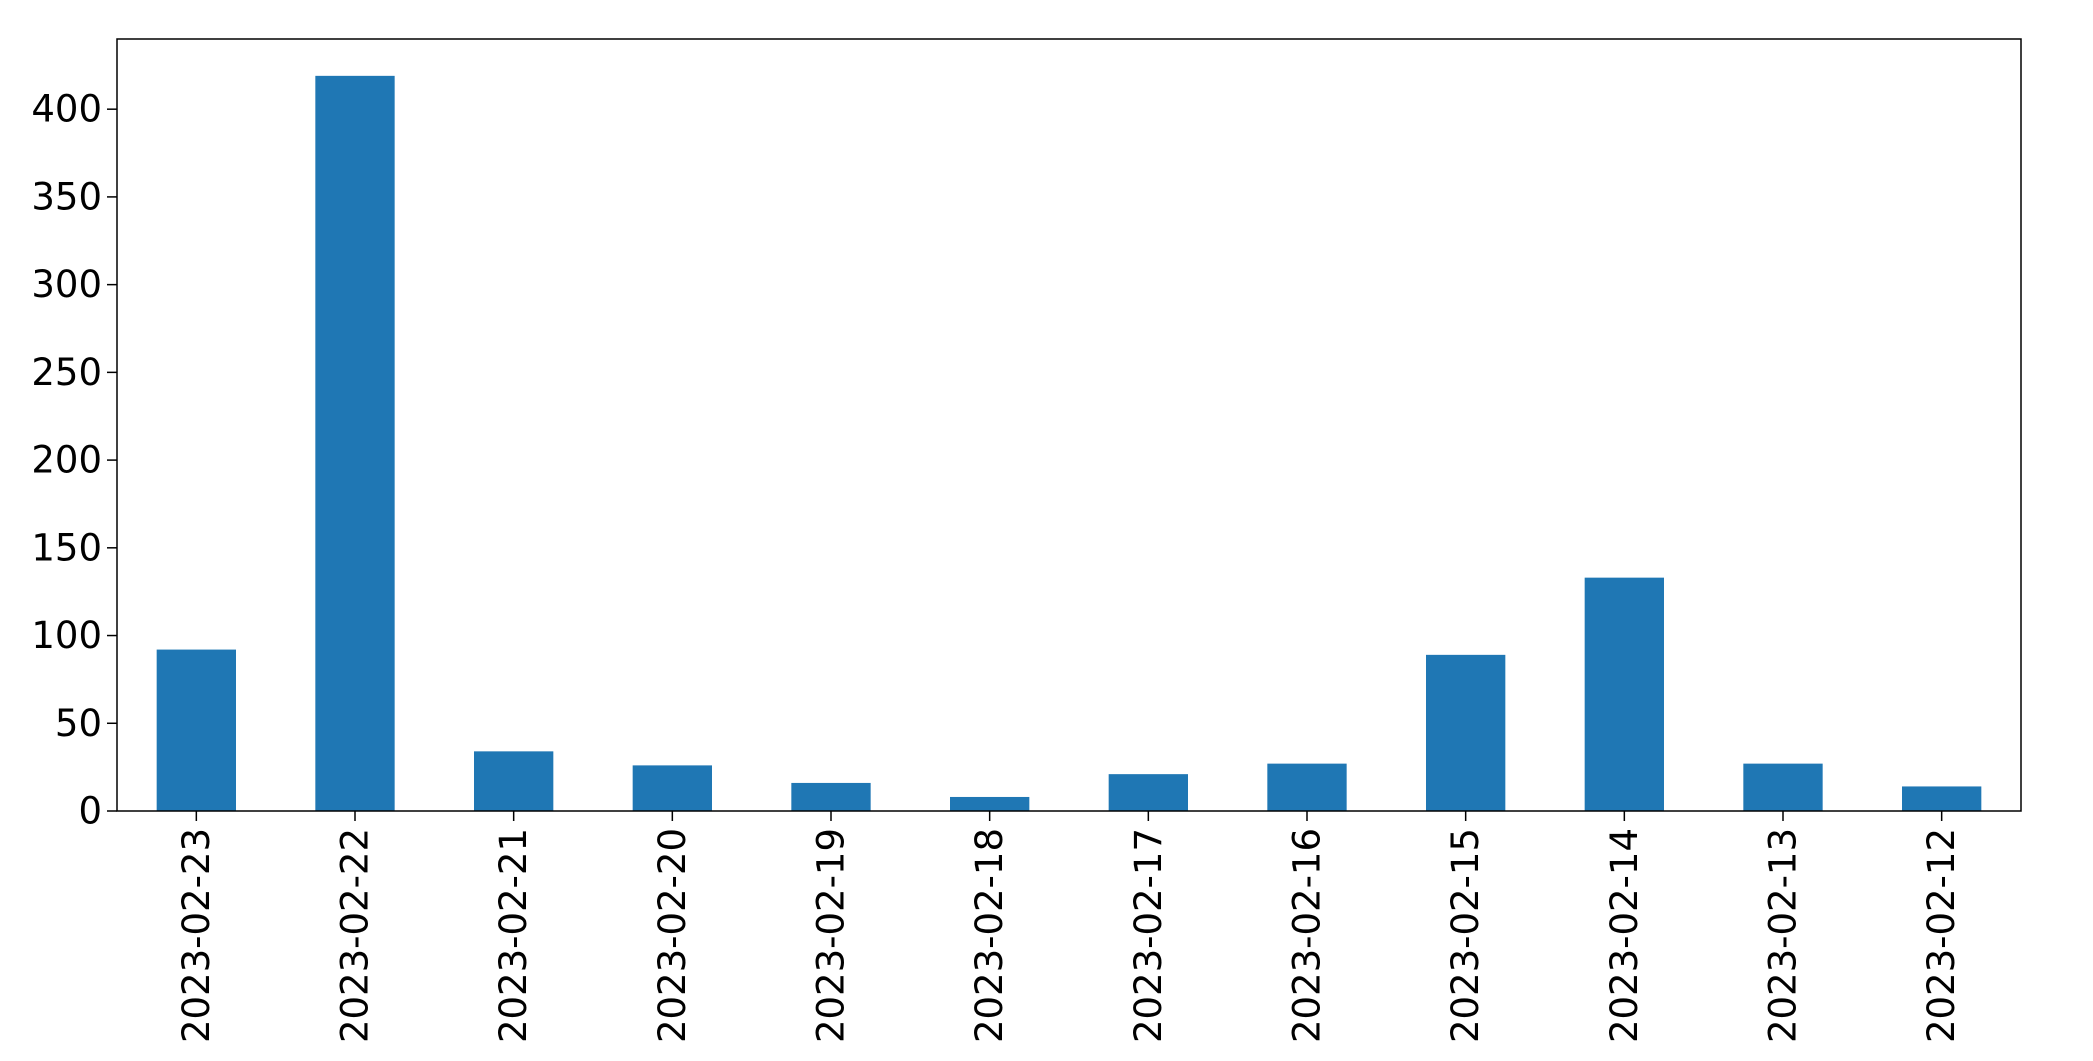 The width and height of the screenshot is (2093, 1061). Describe the element at coordinates (1148, 935) in the screenshot. I see `x-tick-label: 2023-02-17` at that location.